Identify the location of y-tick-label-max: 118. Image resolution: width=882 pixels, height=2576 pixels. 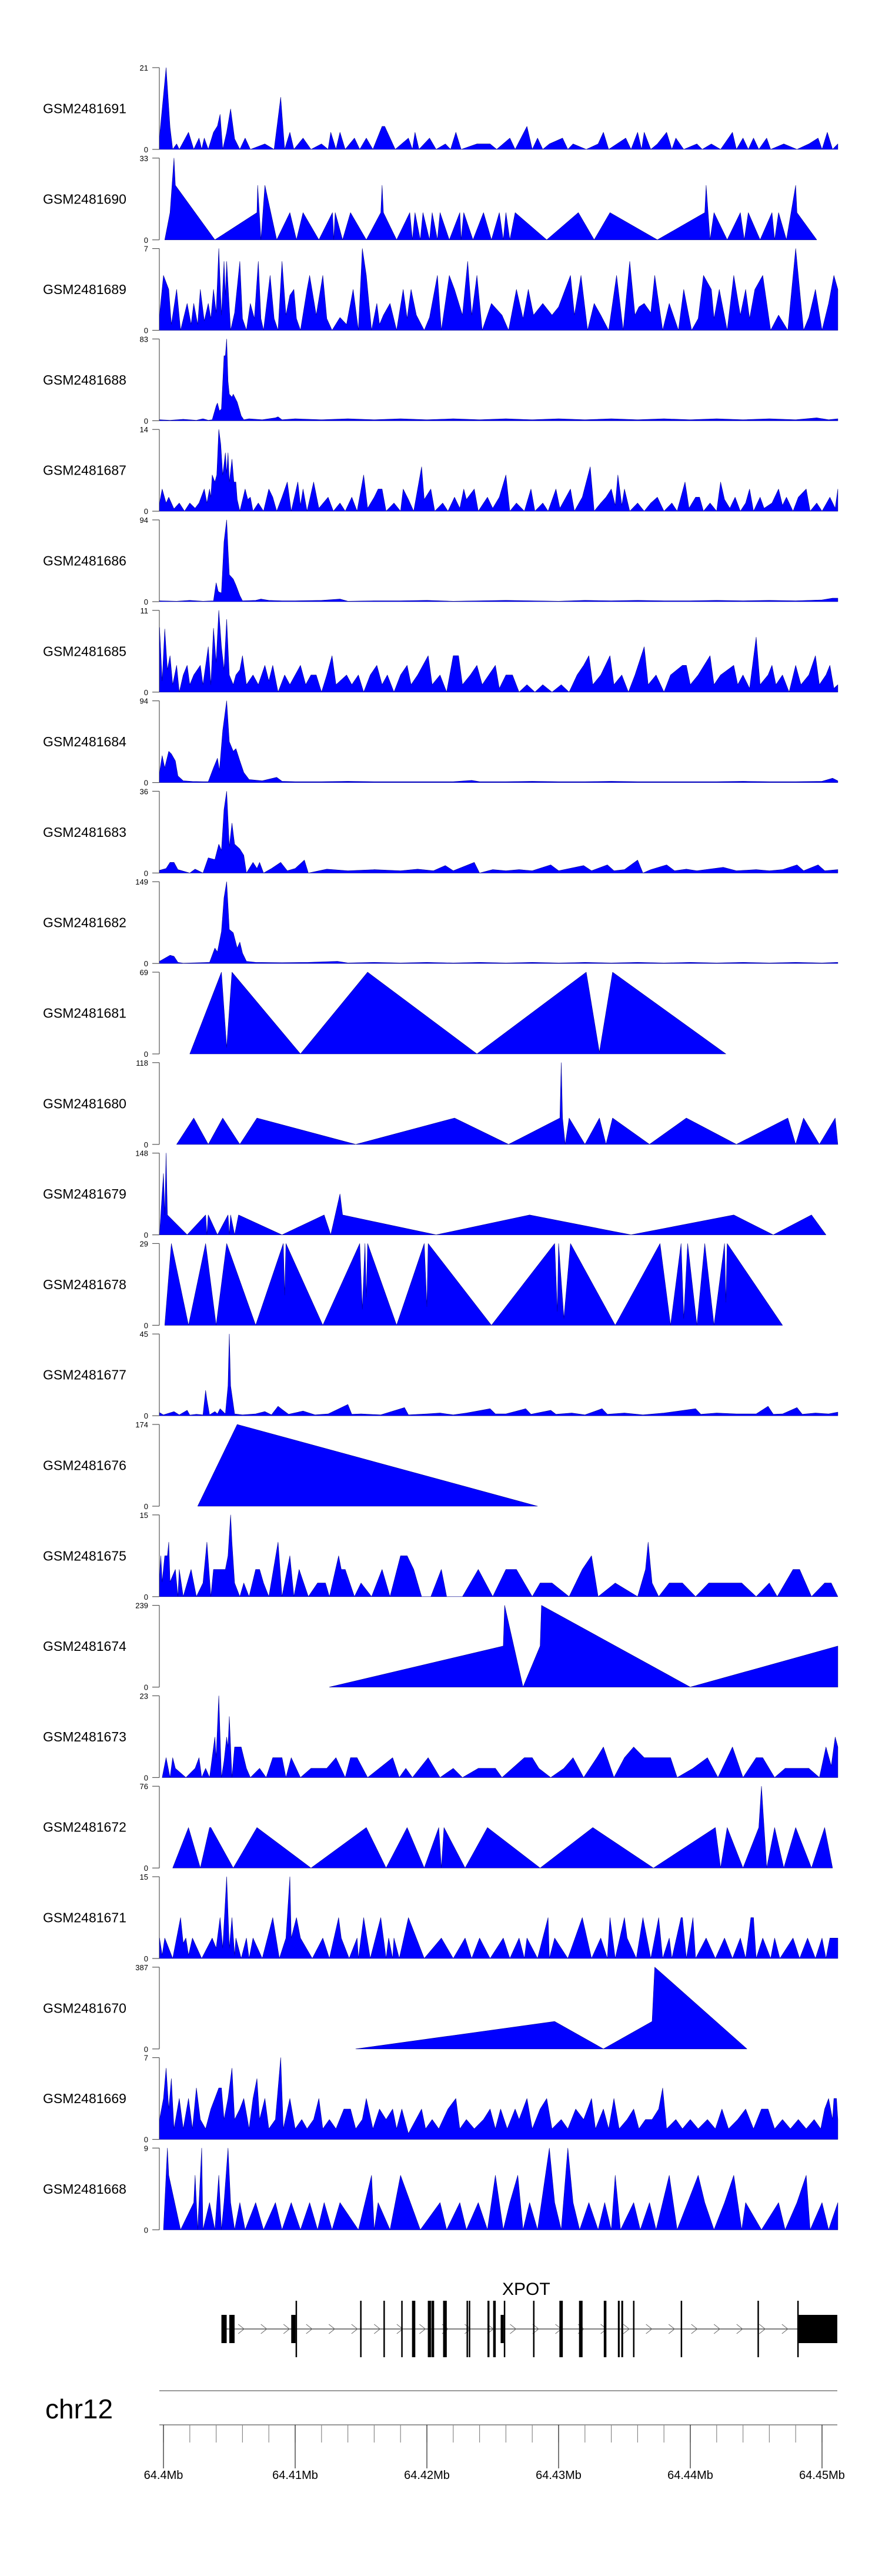
(142, 1063).